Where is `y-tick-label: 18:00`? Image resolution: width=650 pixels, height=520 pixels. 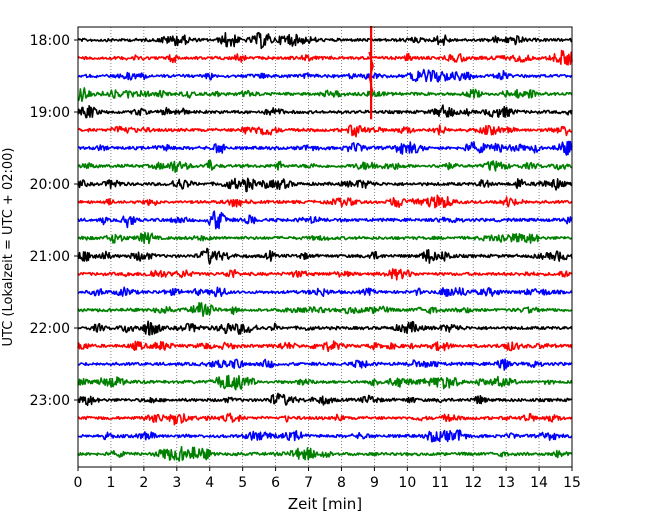 y-tick-label: 18:00 is located at coordinates (50, 41).